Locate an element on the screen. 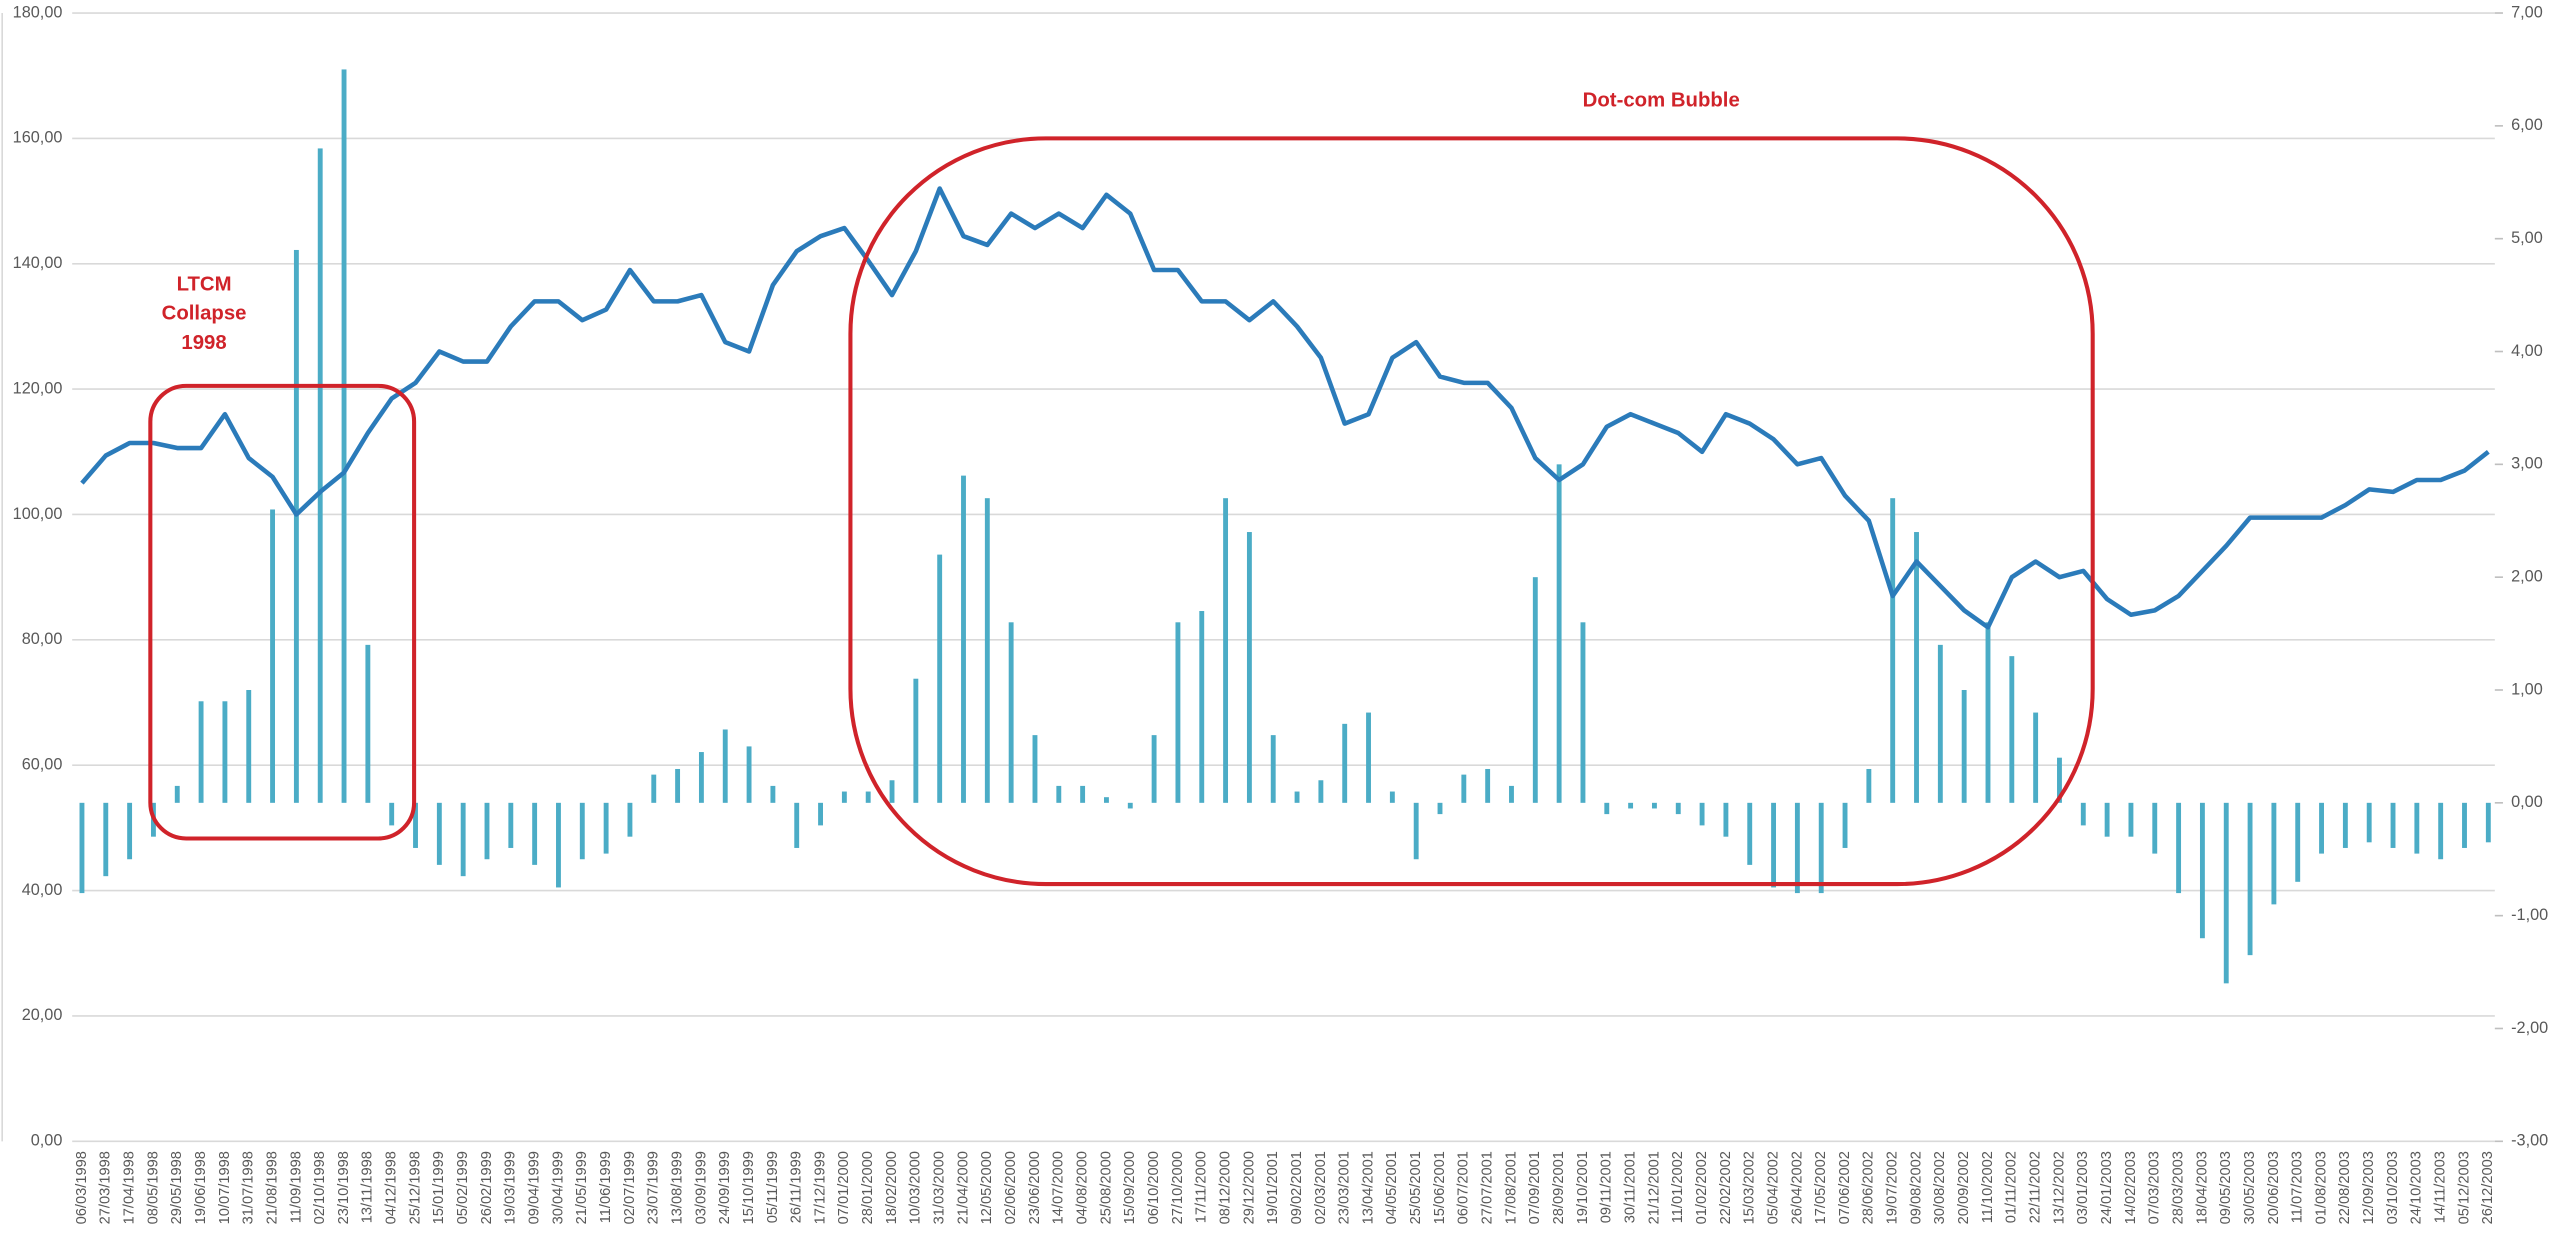 Image resolution: width=2554 pixels, height=1239 pixels. x-tick-label: 15/06/2001 is located at coordinates (1440, 1187).